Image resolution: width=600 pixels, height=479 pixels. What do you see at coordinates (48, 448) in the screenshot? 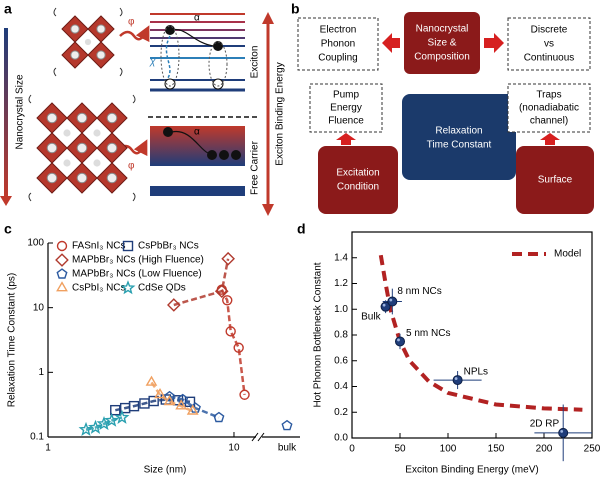
I see `x-tick-label: 1` at bounding box center [48, 448].